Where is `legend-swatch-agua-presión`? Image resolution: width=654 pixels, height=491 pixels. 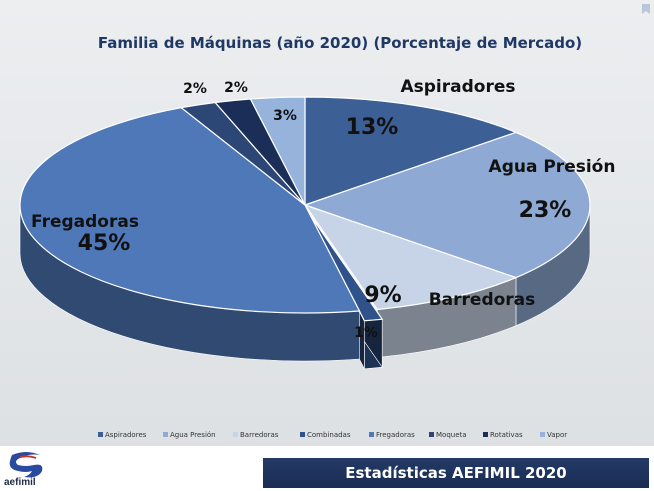 legend-swatch-agua-presión is located at coordinates (165, 434).